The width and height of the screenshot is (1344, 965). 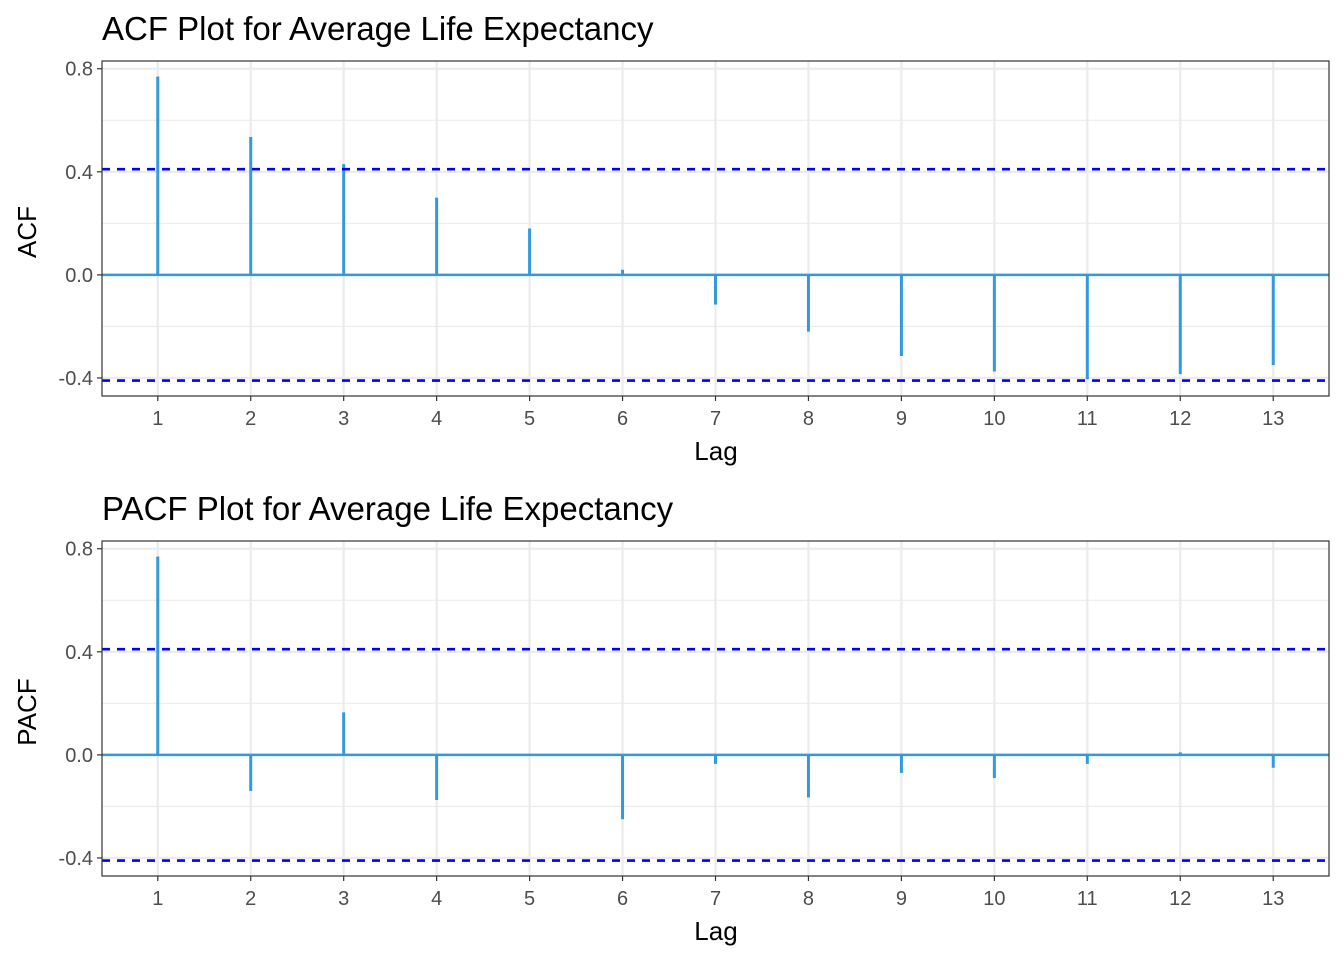 What do you see at coordinates (529, 899) in the screenshot?
I see `pacf-x-tick-label: 5` at bounding box center [529, 899].